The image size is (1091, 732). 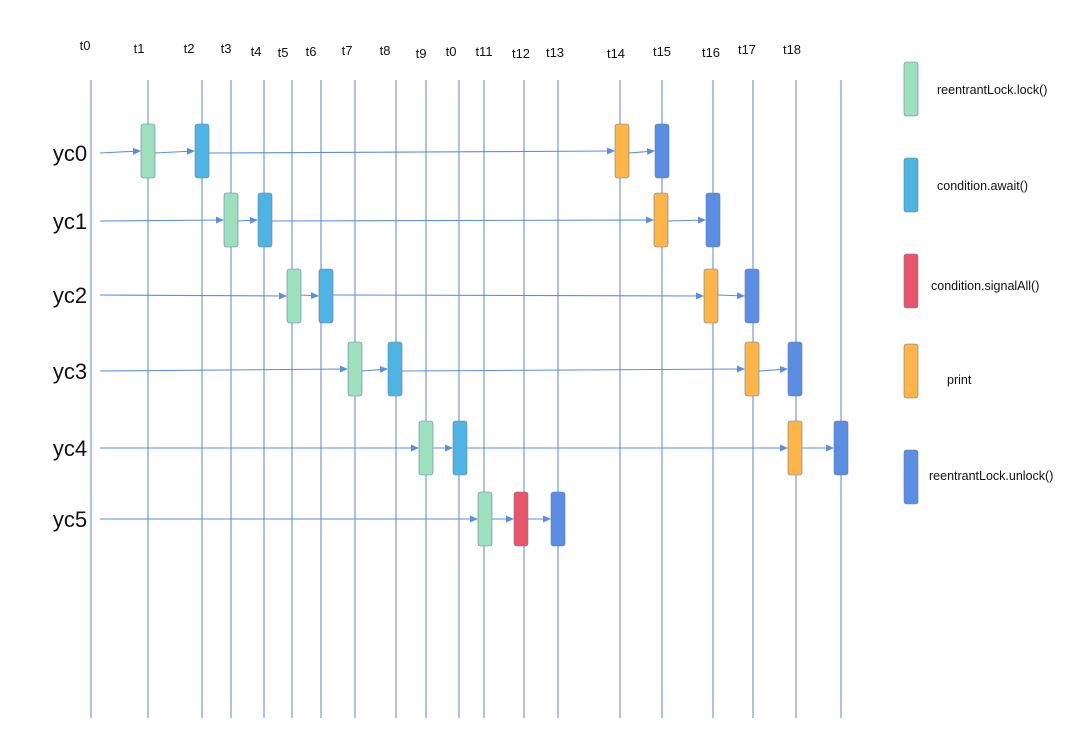 What do you see at coordinates (747, 49) in the screenshot?
I see `time-label-t17: t17` at bounding box center [747, 49].